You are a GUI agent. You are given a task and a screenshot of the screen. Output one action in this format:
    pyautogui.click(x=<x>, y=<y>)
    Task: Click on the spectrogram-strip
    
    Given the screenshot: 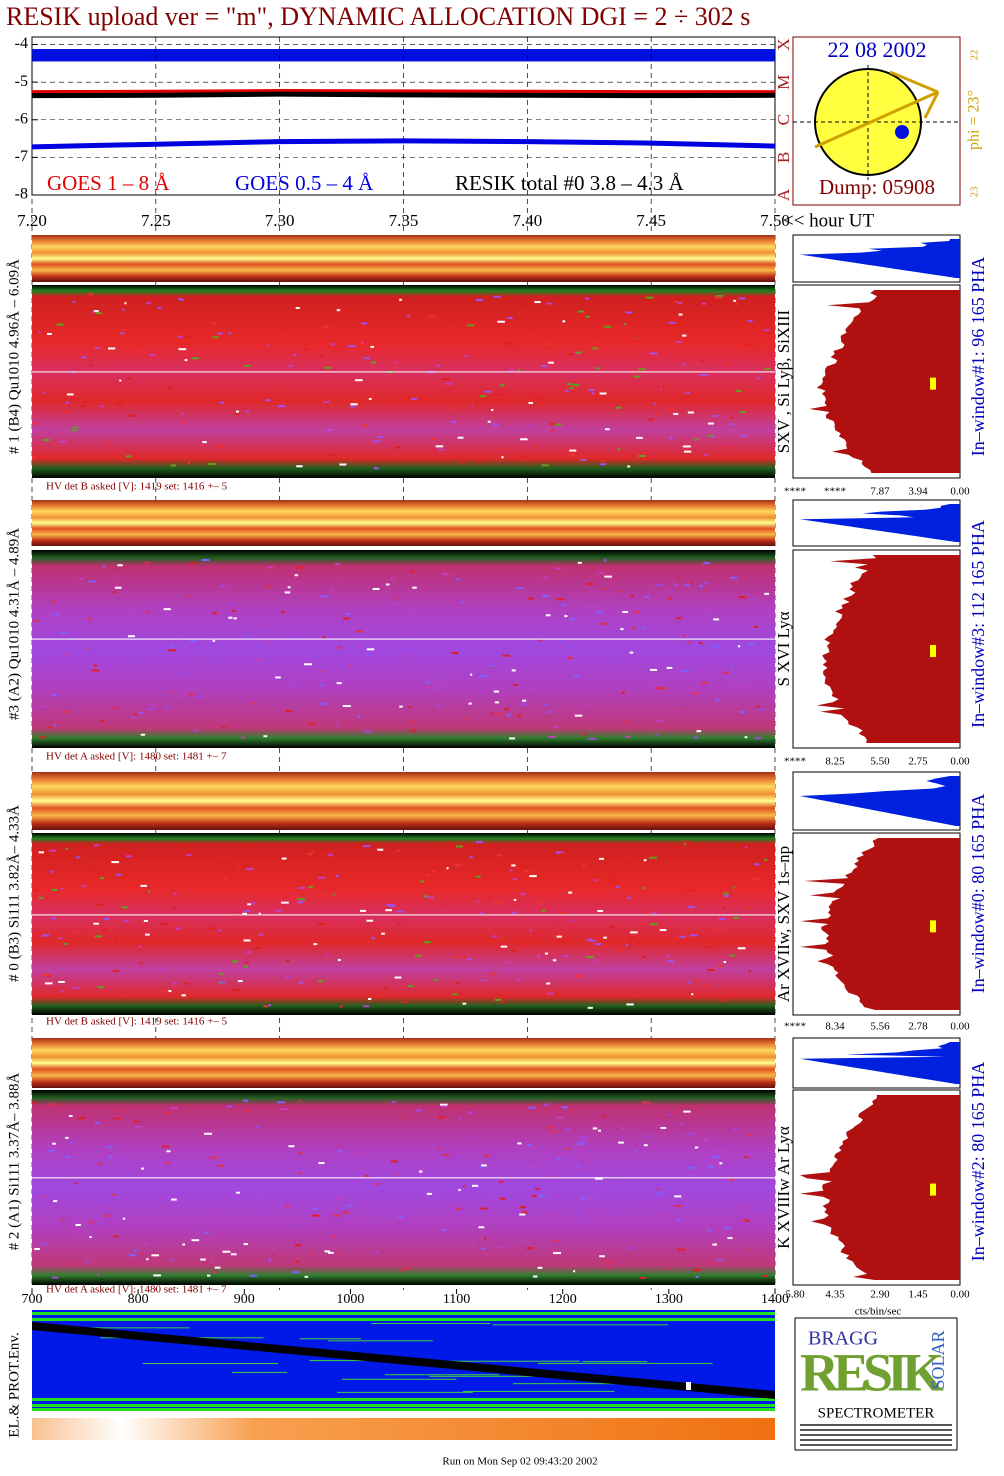 What is the action you would take?
    pyautogui.click(x=403, y=523)
    